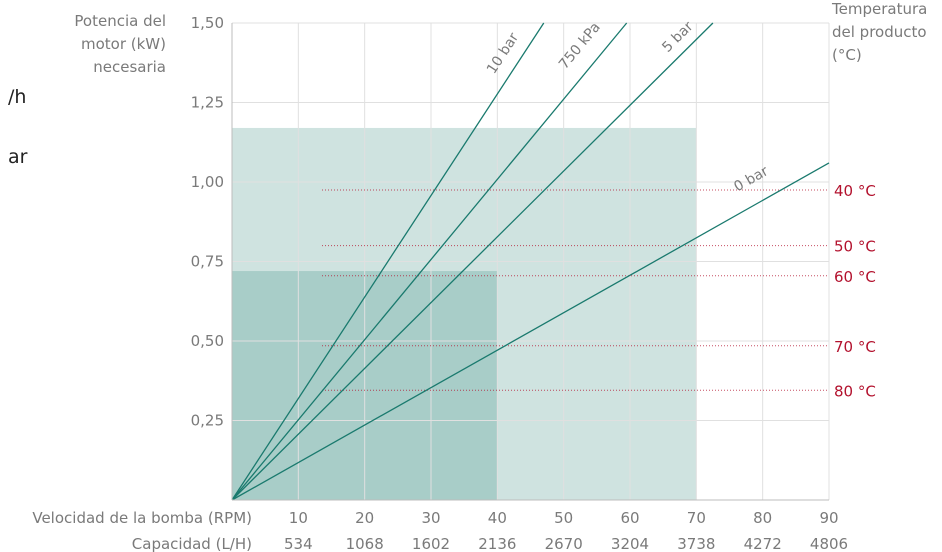 This screenshot has width=942, height=552. Describe the element at coordinates (828, 518) in the screenshot. I see `x-tick-rpm-90: 90` at that location.